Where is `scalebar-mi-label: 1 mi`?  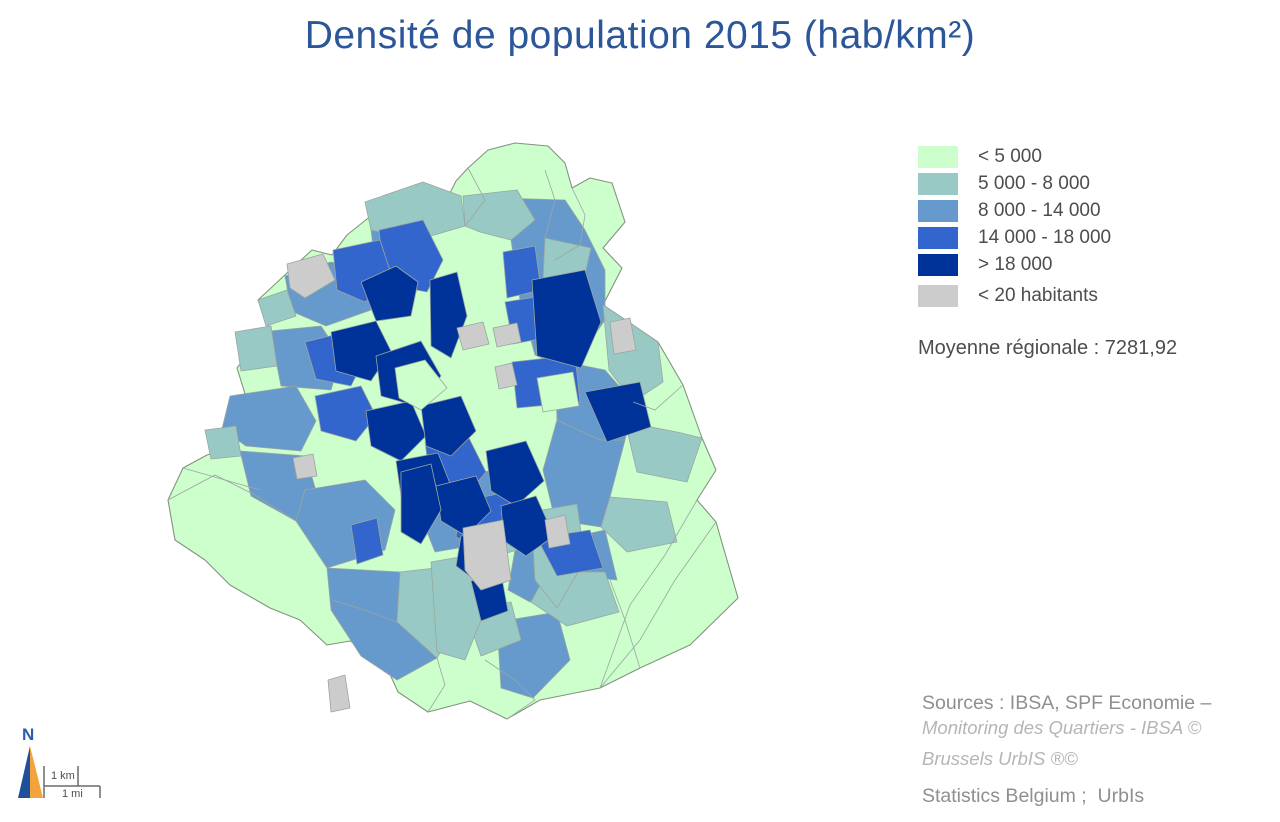
scalebar-mi-label: 1 mi is located at coordinates (72, 794).